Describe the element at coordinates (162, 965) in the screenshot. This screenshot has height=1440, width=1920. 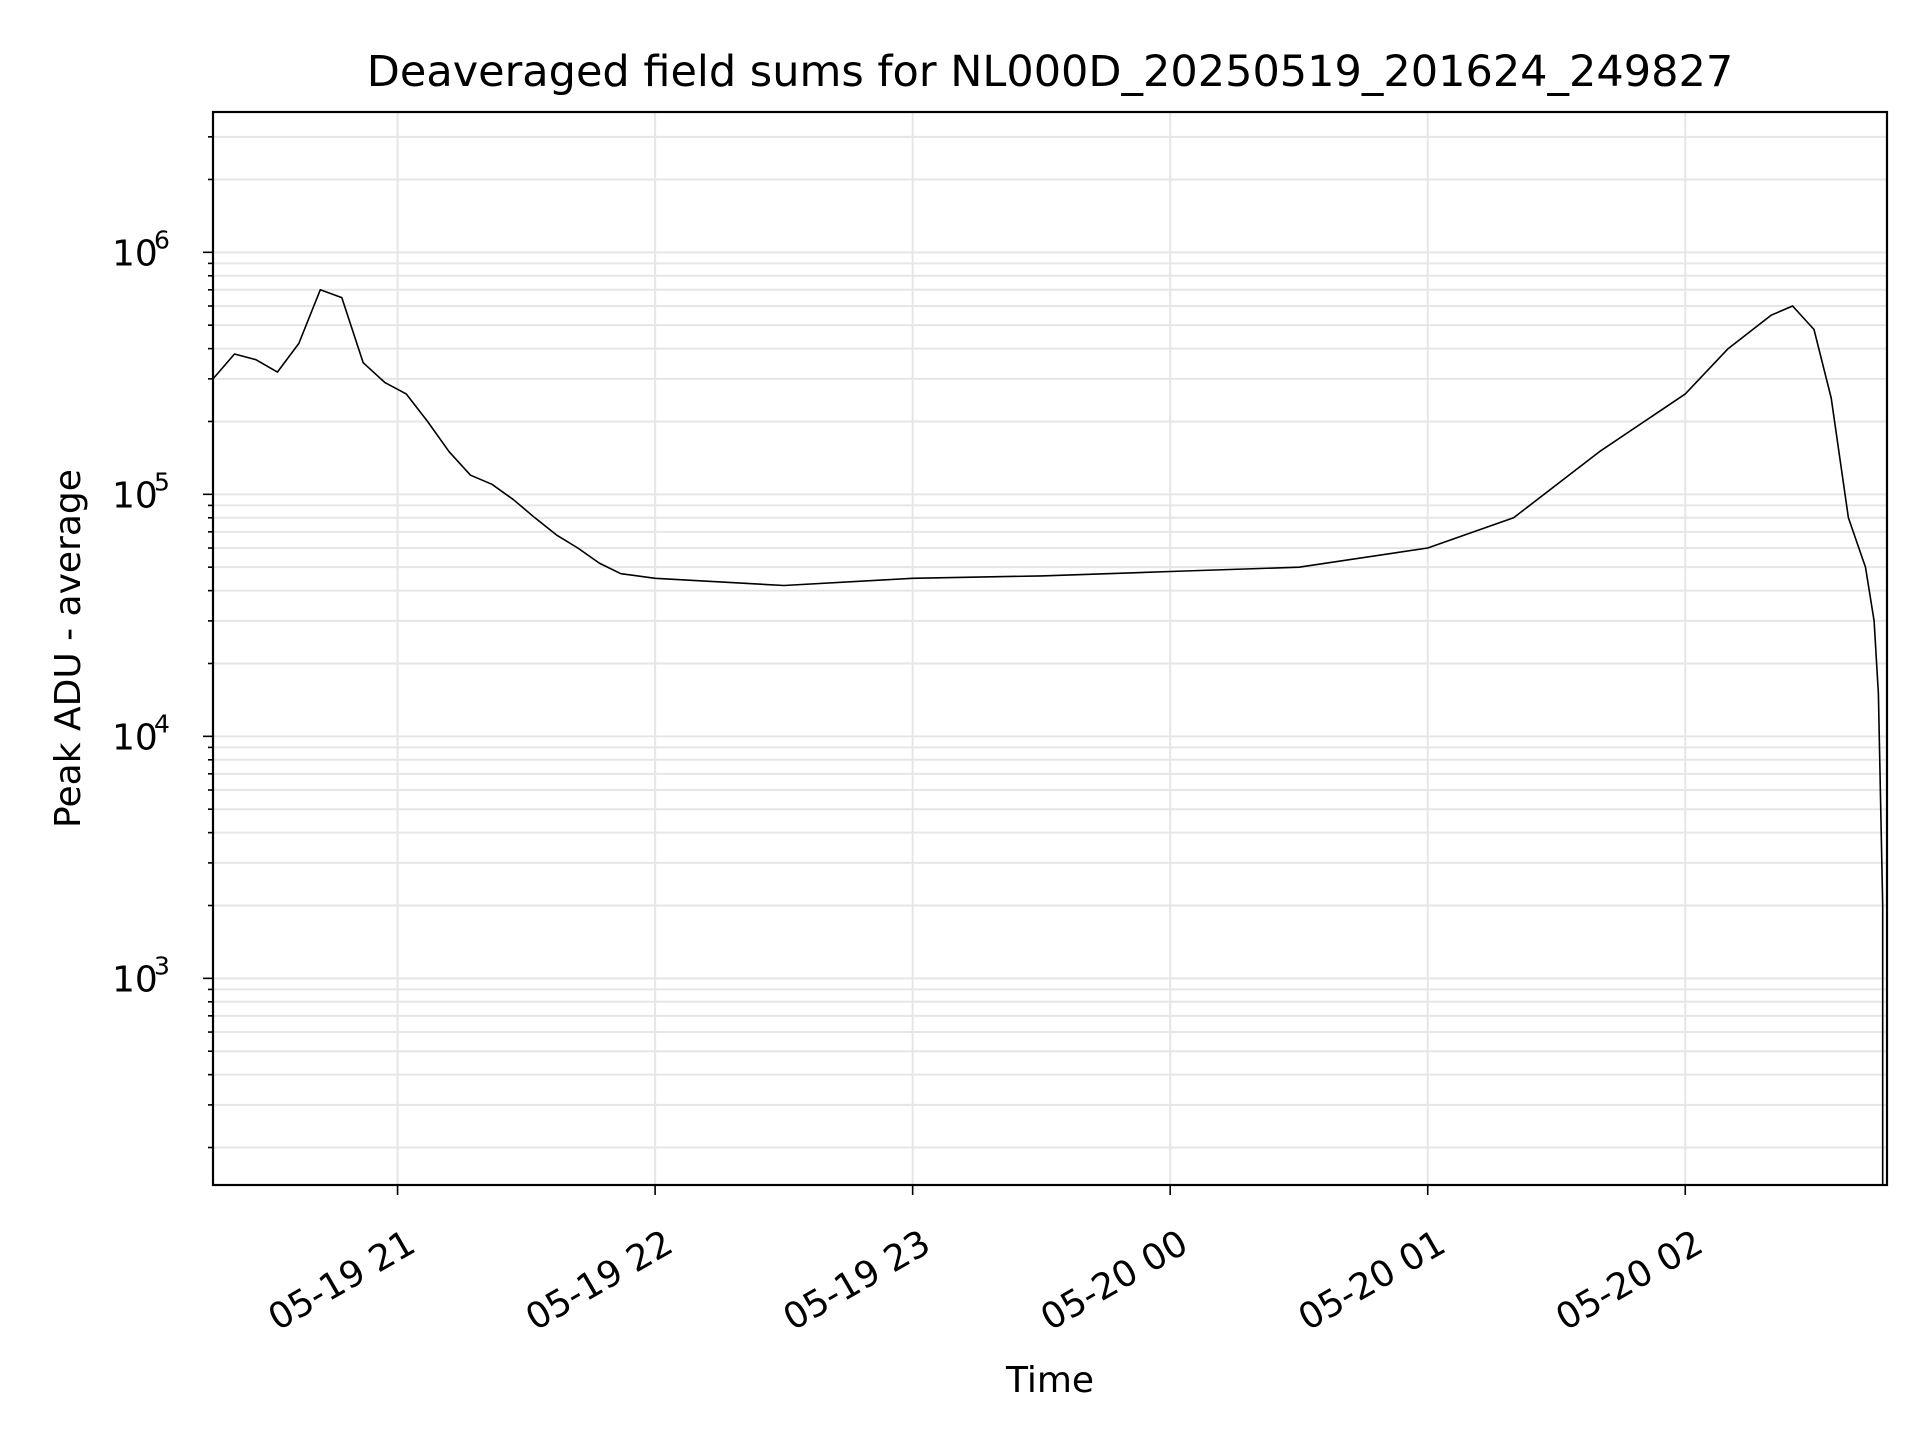
I see `y-tick-exponent: 3` at that location.